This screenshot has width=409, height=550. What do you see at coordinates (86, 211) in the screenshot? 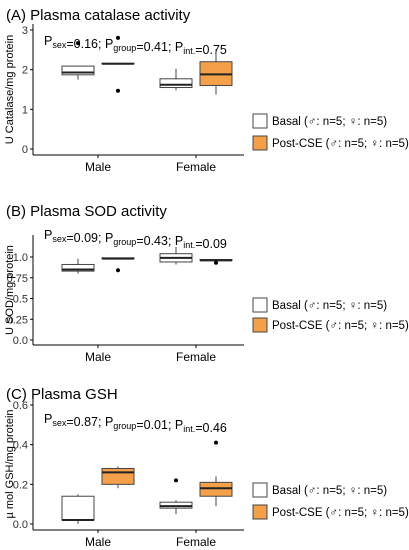
I see `chart-title: (B) Plasma SOD activity` at bounding box center [86, 211].